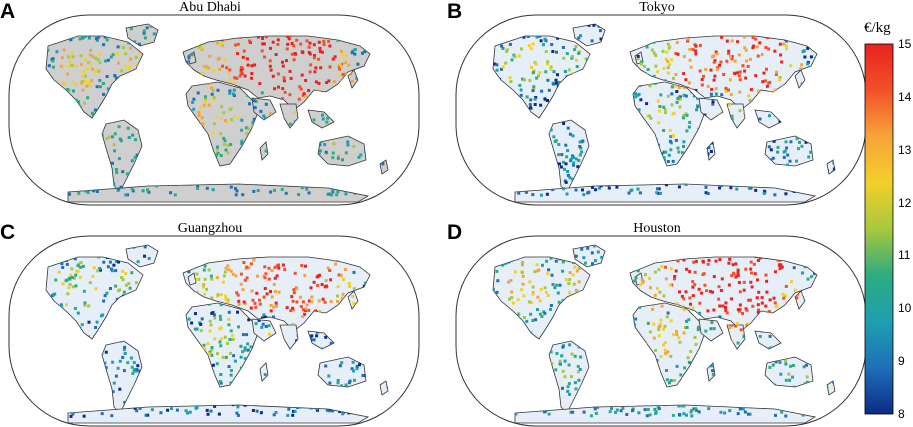  Describe the element at coordinates (901, 414) in the screenshot. I see `colorbar-tick-label: 8` at that location.